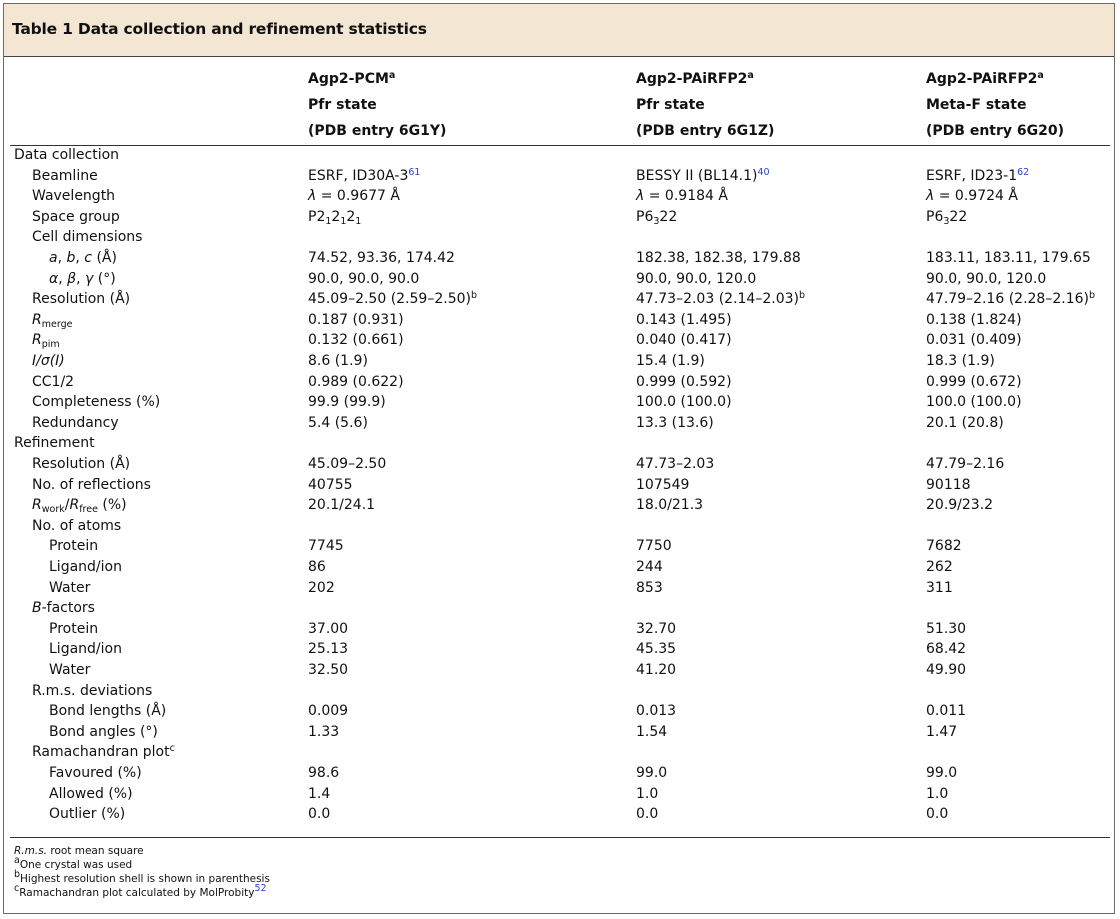  Describe the element at coordinates (670, 505) in the screenshot. I see `cell-value: 18.0/21.3` at that location.